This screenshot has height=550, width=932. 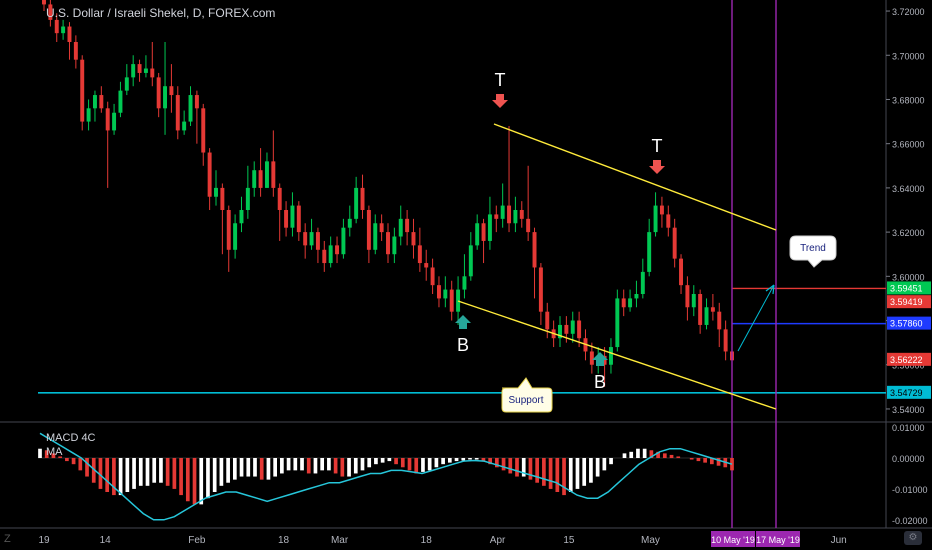 What do you see at coordinates (906, 393) in the screenshot?
I see `price-label-text: 3.54729` at bounding box center [906, 393].